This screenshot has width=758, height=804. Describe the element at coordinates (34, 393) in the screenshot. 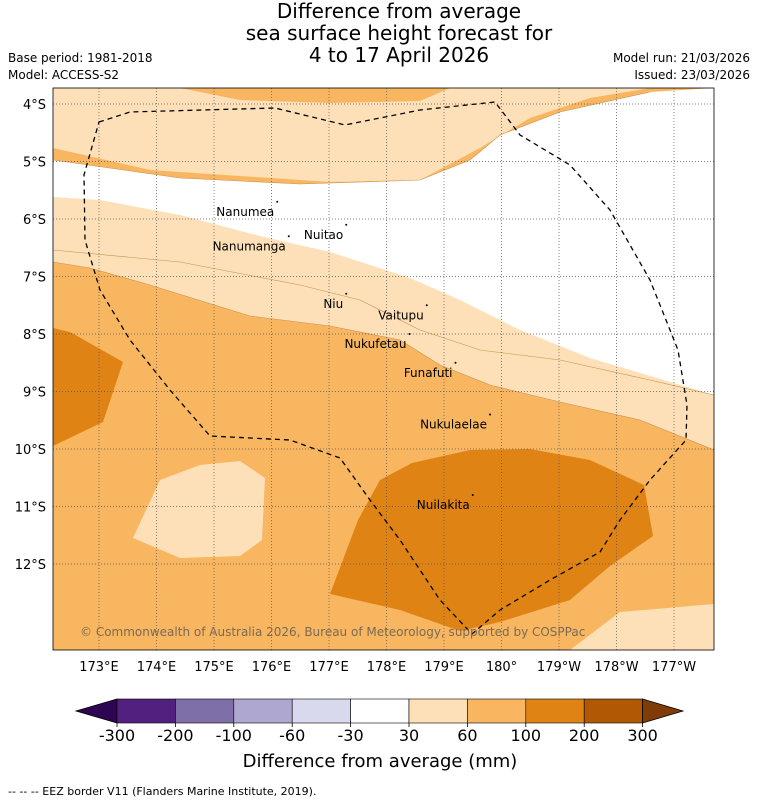

I see `lat-tick-label: 9°S` at that location.